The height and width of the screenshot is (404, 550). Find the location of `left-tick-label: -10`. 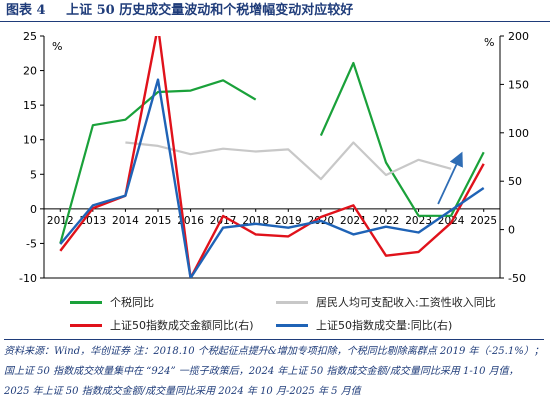

left-tick-label: -10 is located at coordinates (28, 278).